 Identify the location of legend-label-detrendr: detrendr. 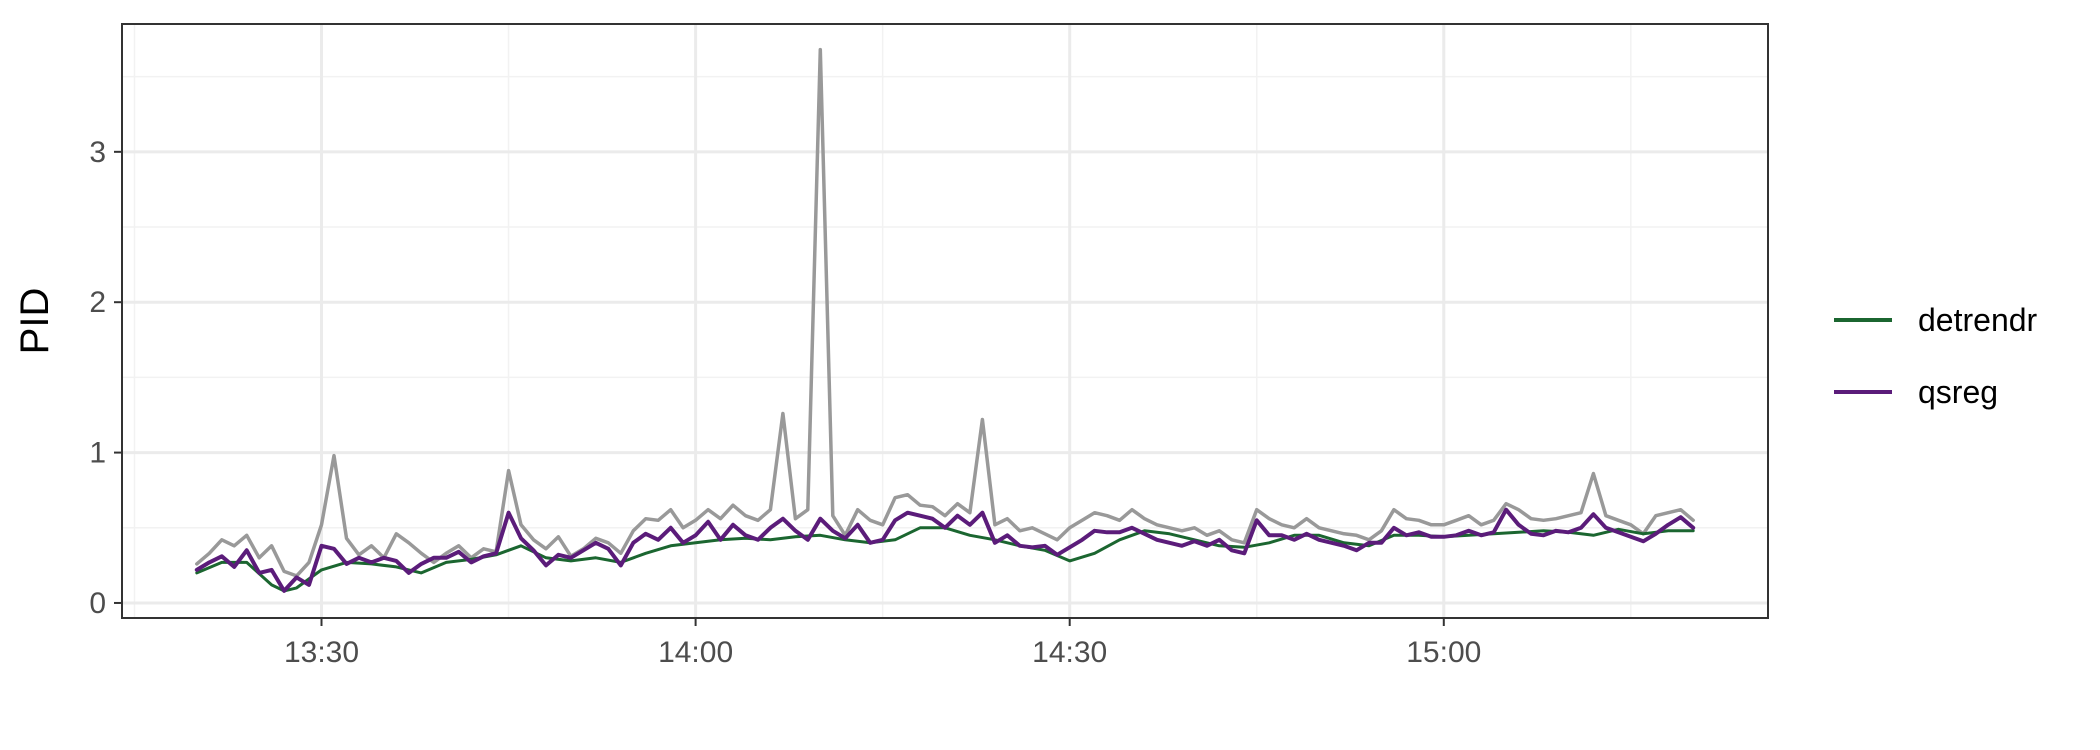
(1978, 320).